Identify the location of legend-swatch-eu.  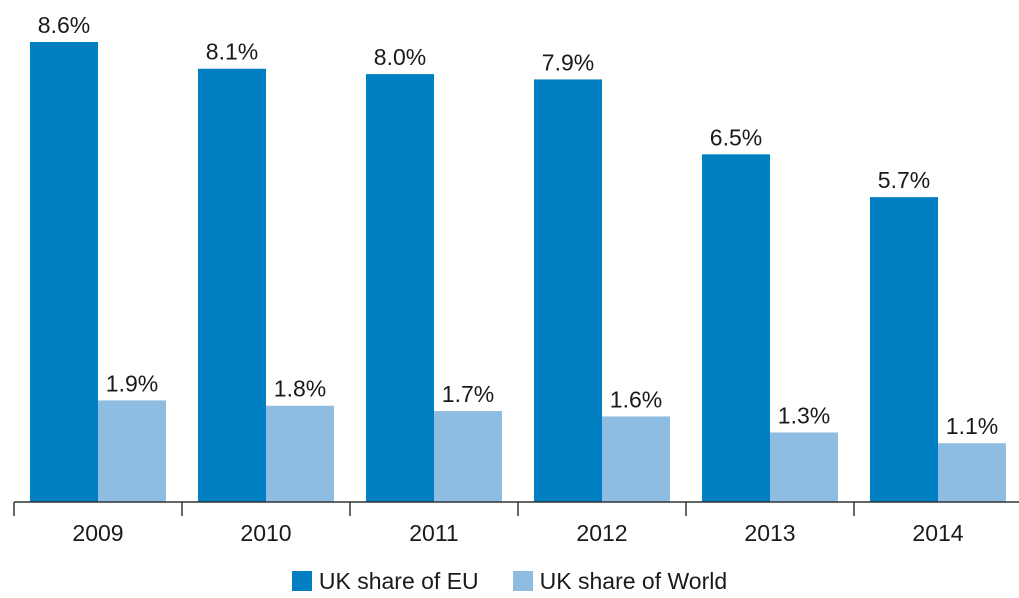
(301, 581).